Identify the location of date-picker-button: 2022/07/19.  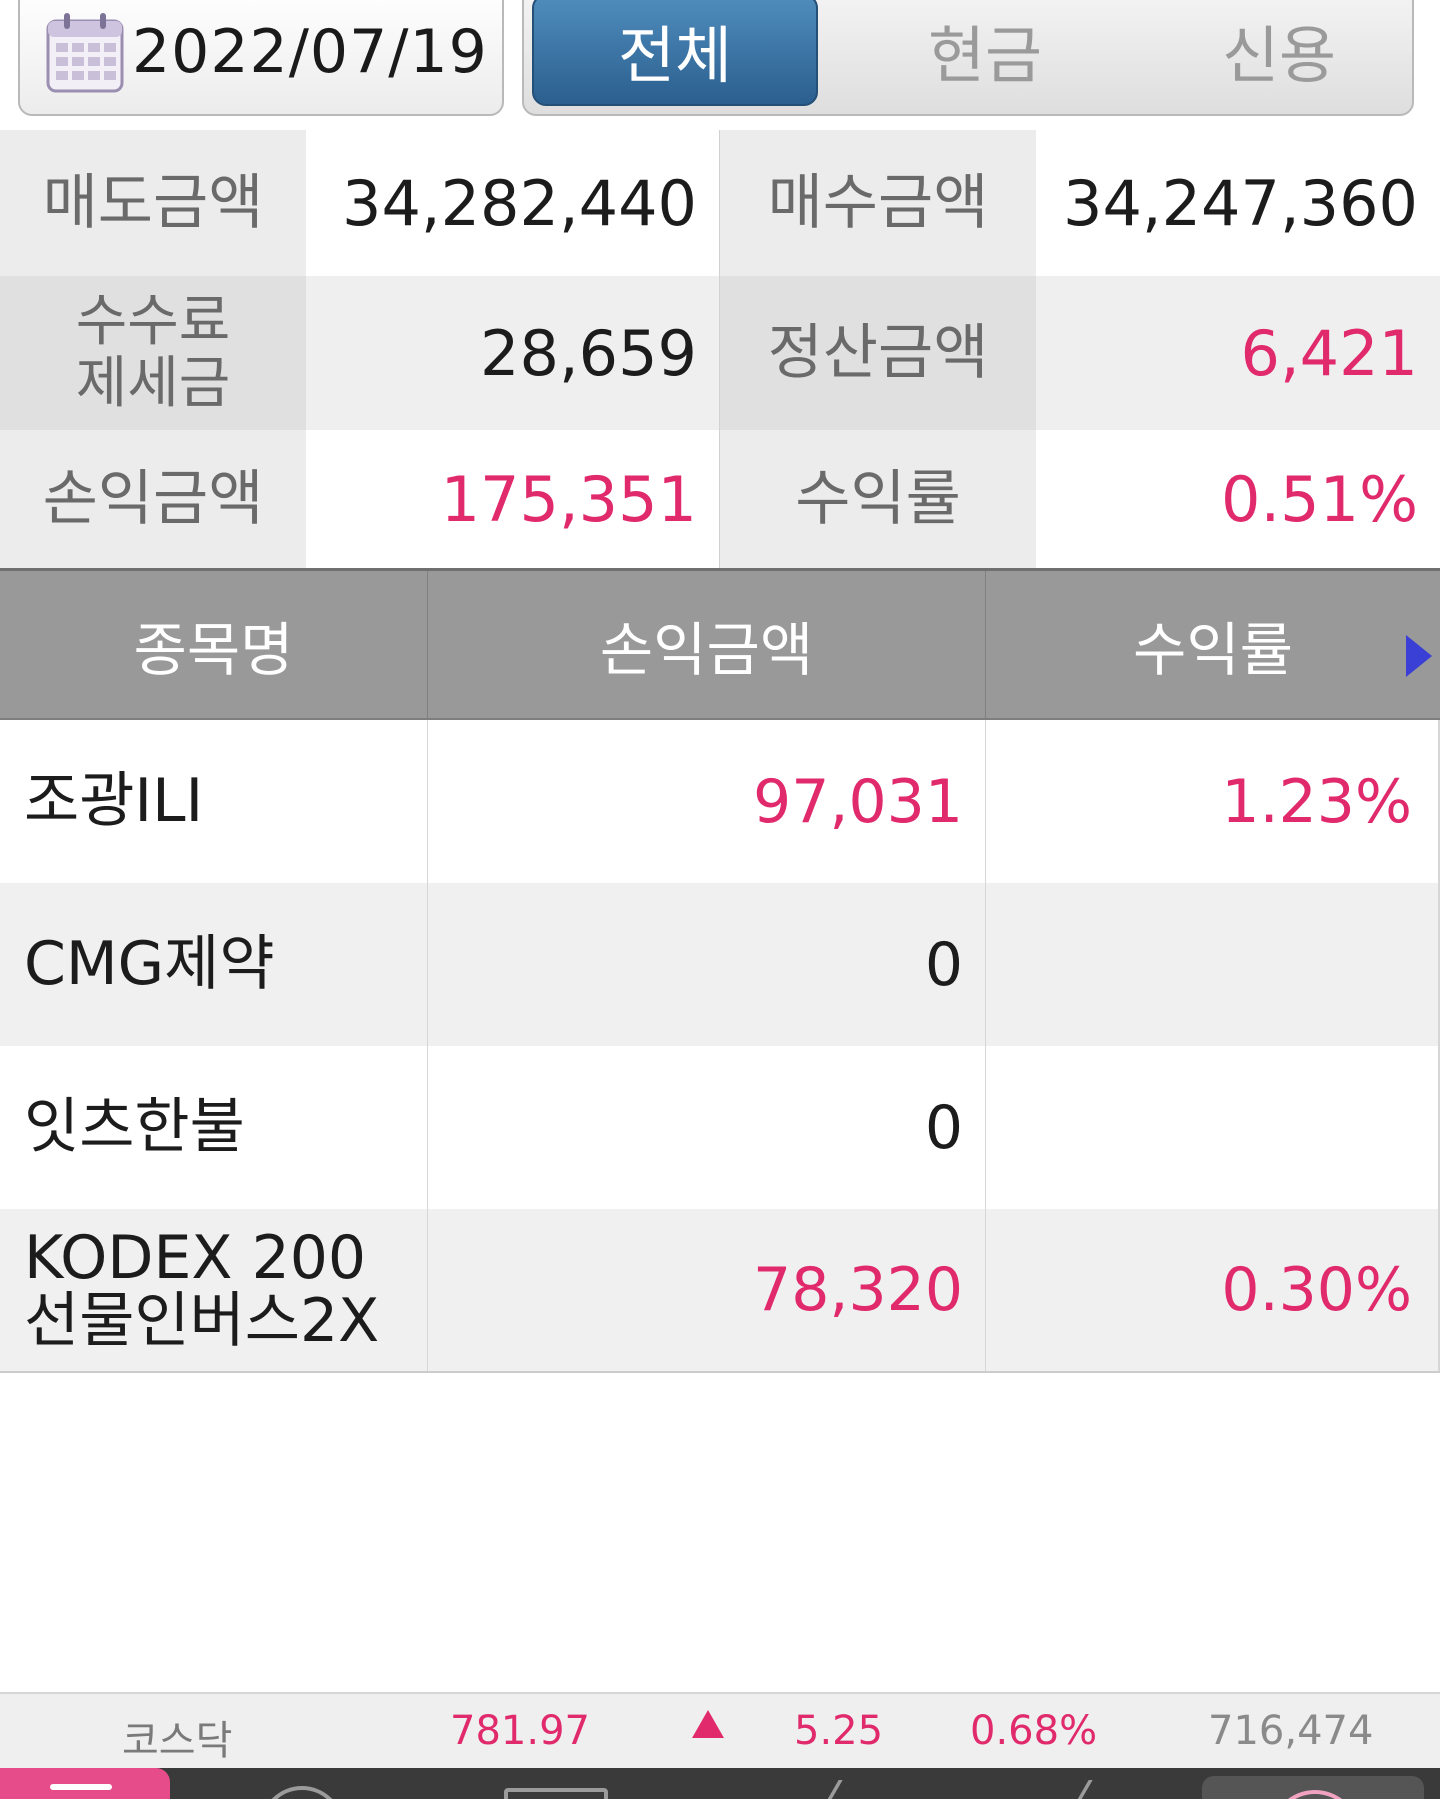
(261, 58).